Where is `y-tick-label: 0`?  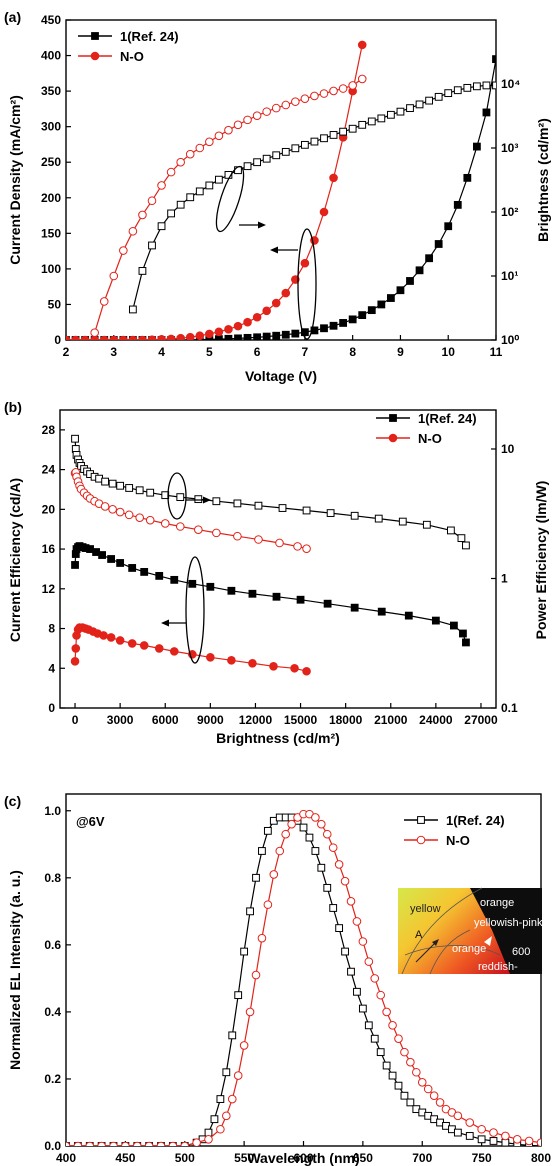
y-tick-label: 0 is located at coordinates (57, 340).